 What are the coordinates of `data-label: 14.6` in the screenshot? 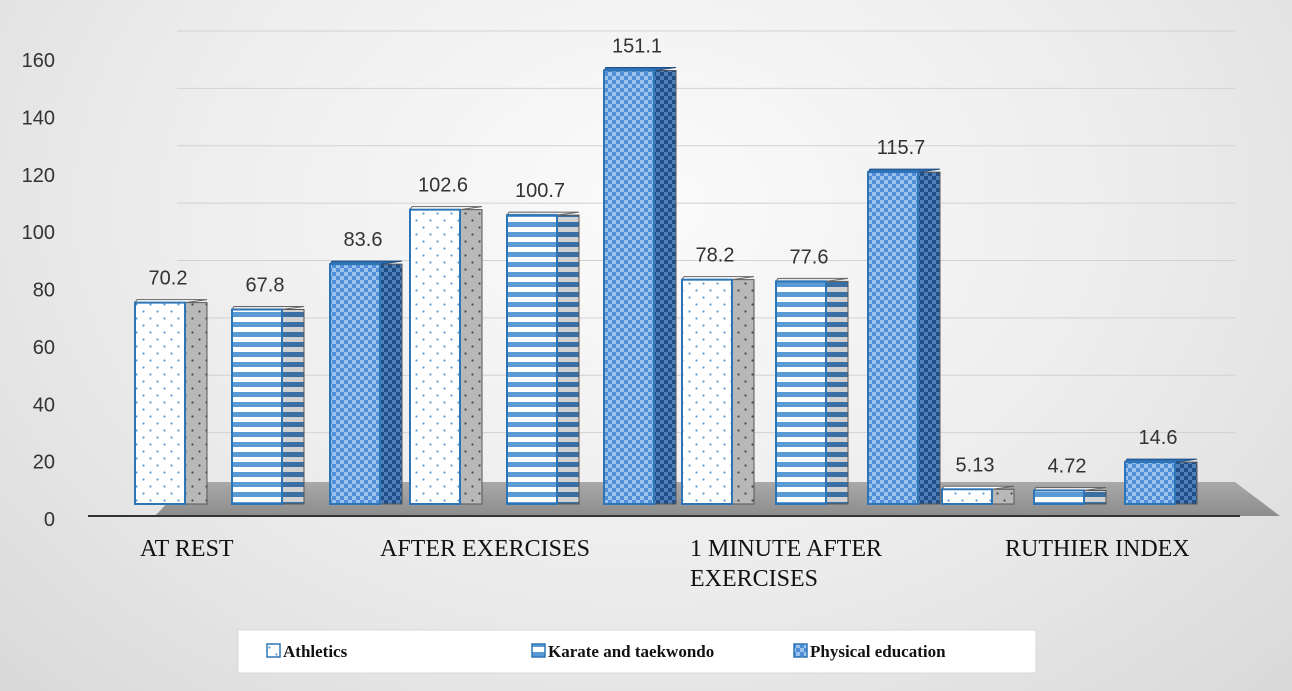 It's located at (1158, 438).